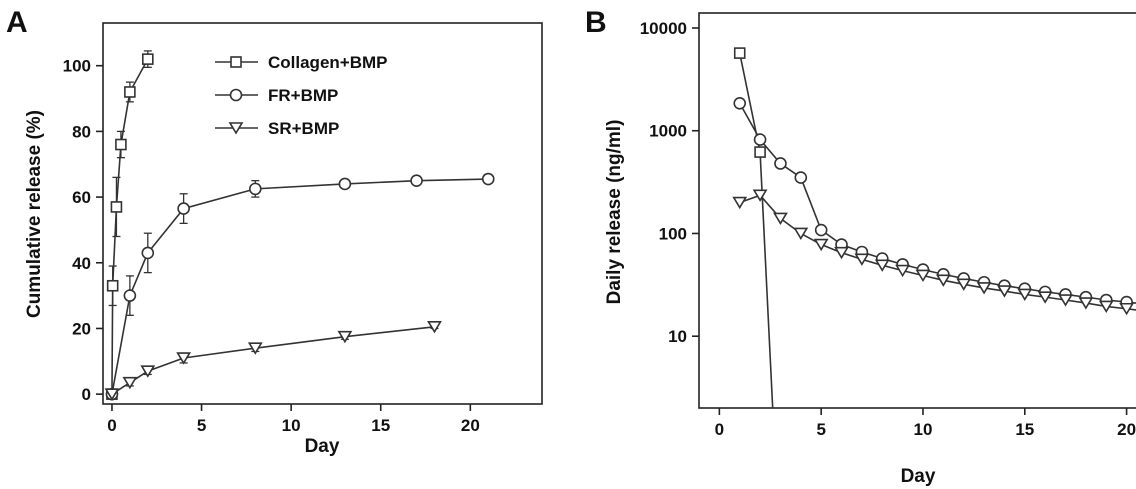  I want to click on y-tick-label: 20, so click(81, 328).